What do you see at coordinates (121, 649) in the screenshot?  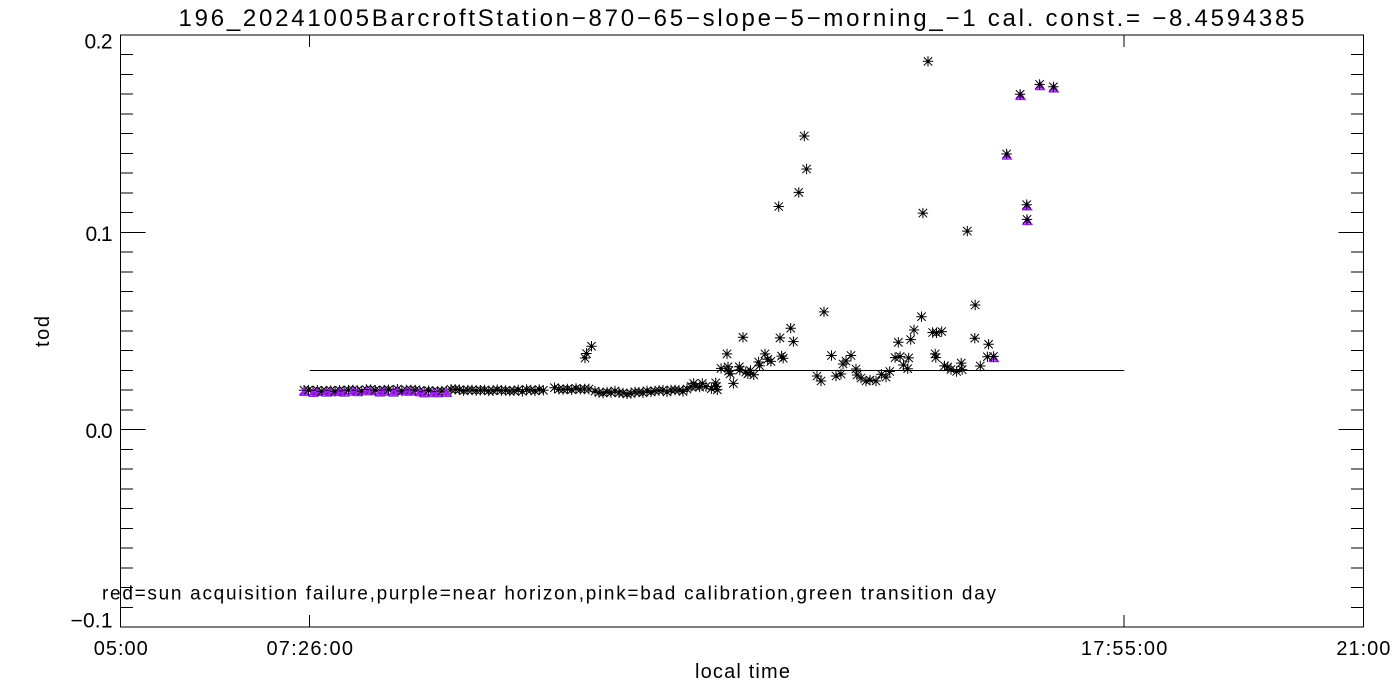 I see `svg-text: 05:00` at bounding box center [121, 649].